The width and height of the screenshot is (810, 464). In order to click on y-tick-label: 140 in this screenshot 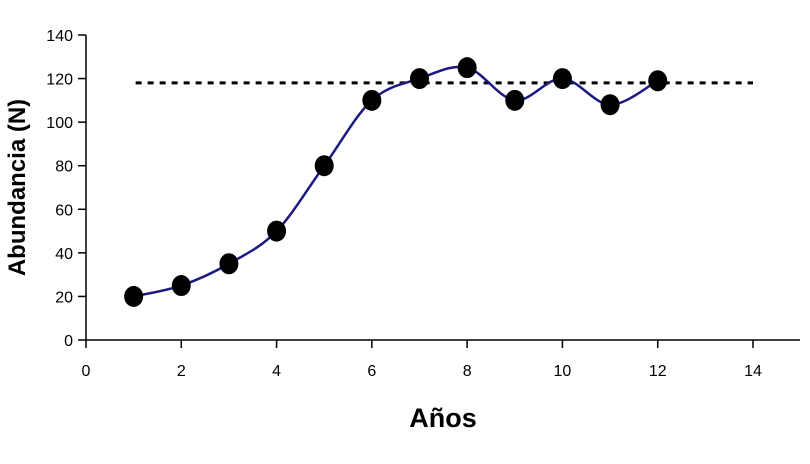, I will do `click(59, 36)`.